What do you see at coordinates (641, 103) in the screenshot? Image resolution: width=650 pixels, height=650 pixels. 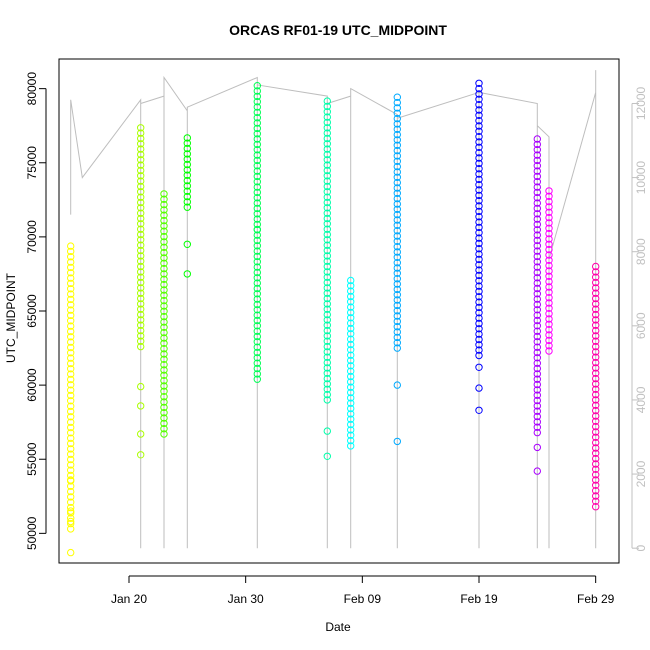 I see `y2-tick-label: 12000` at bounding box center [641, 103].